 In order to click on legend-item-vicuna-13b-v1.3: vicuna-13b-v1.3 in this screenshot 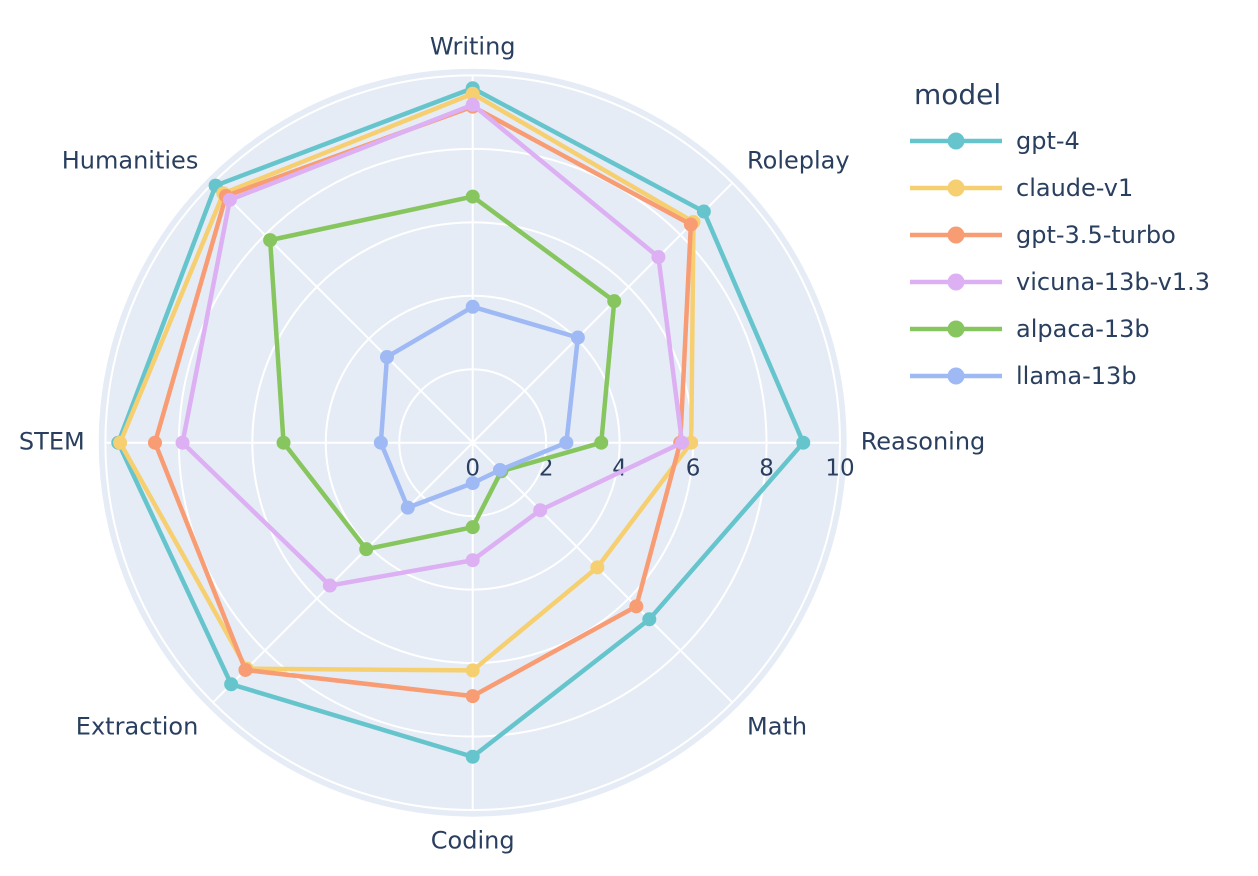, I will do `click(1059, 282)`.